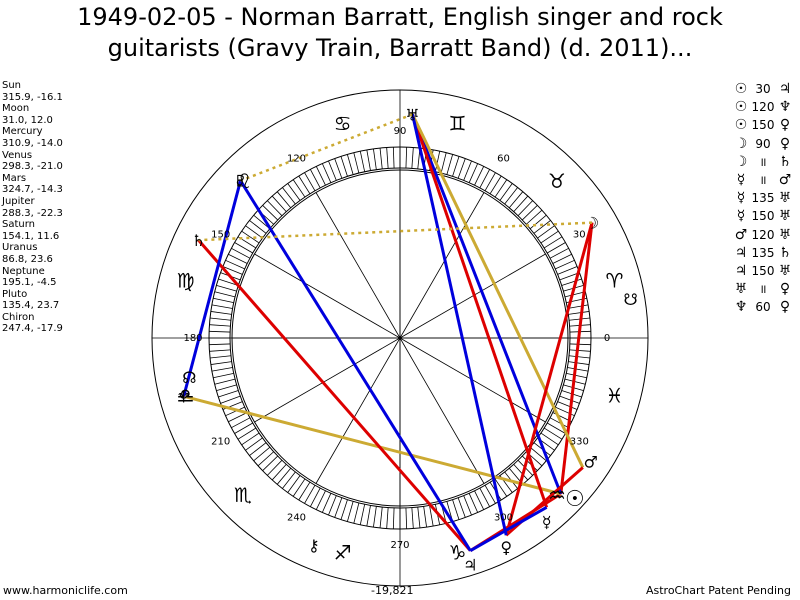 The image size is (800, 600). I want to click on node-south-icon: ☋, so click(630, 299).